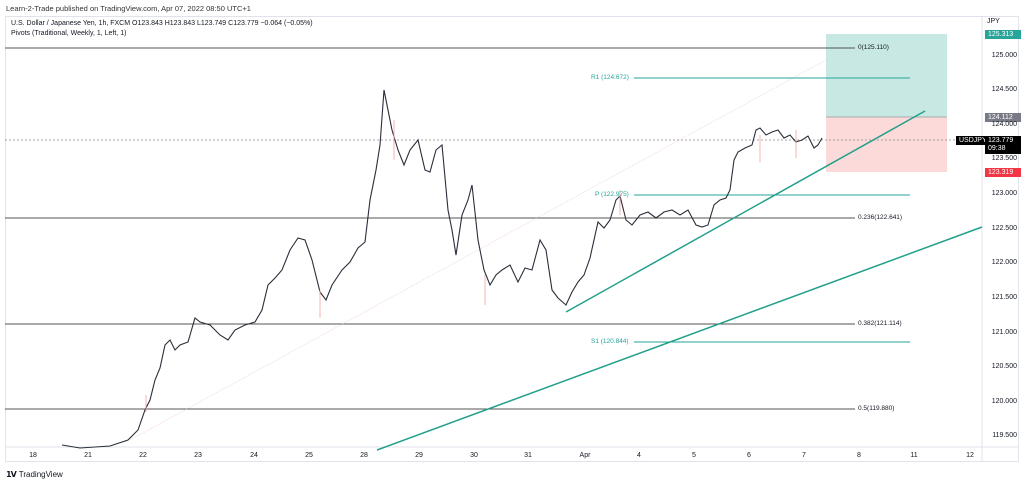  I want to click on price-tick: 120.000, so click(1004, 401).